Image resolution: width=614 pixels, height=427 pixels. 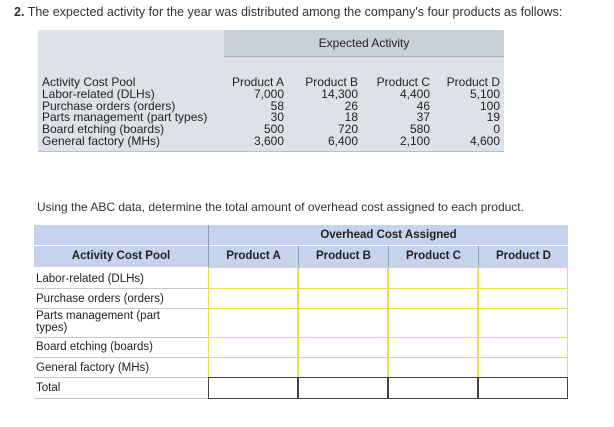 What do you see at coordinates (523, 298) in the screenshot?
I see `input-purchase-product-d` at bounding box center [523, 298].